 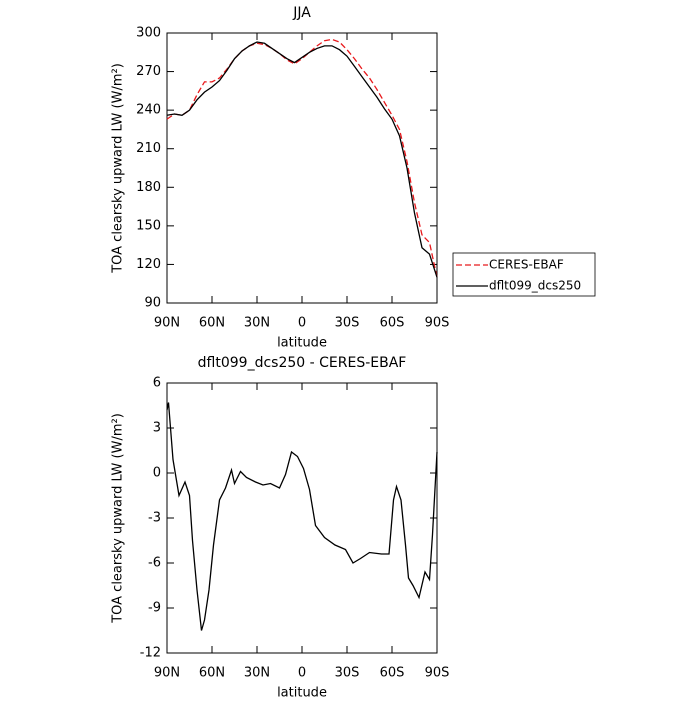 I want to click on legend-label: CERES-EBAF, so click(x=526, y=265).